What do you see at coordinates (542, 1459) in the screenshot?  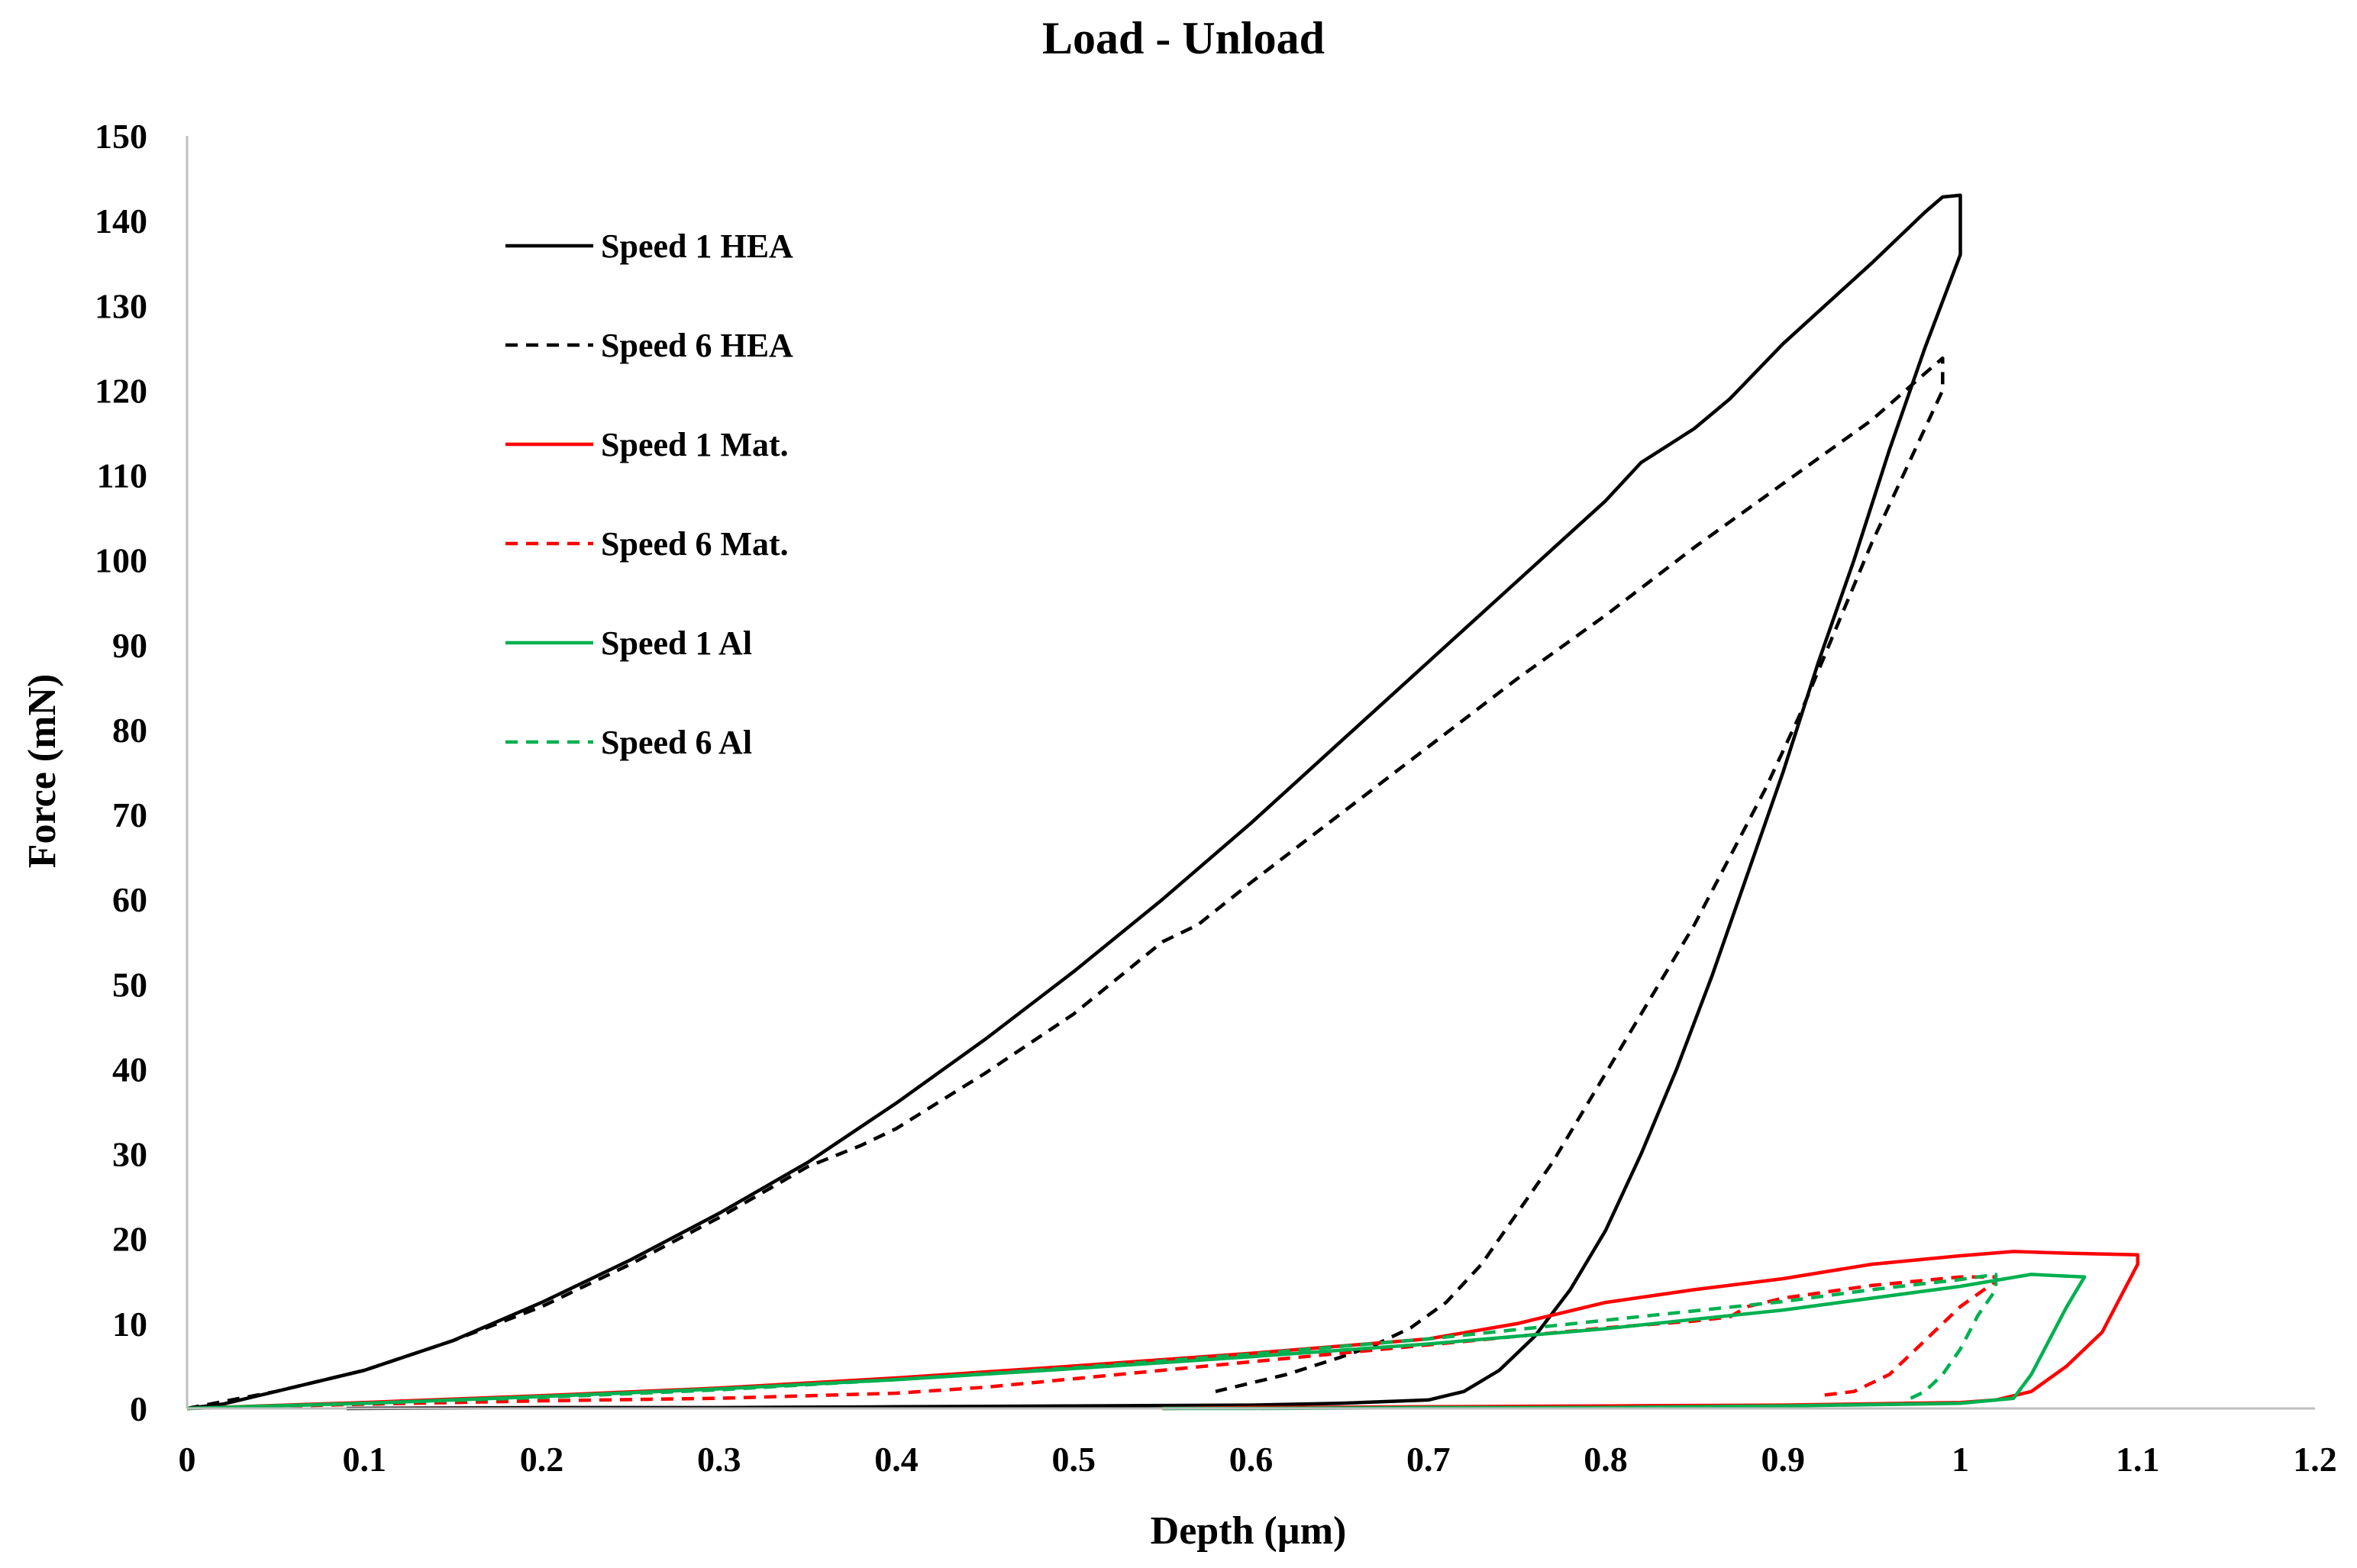 I see `x-tick-label: 0.2` at bounding box center [542, 1459].